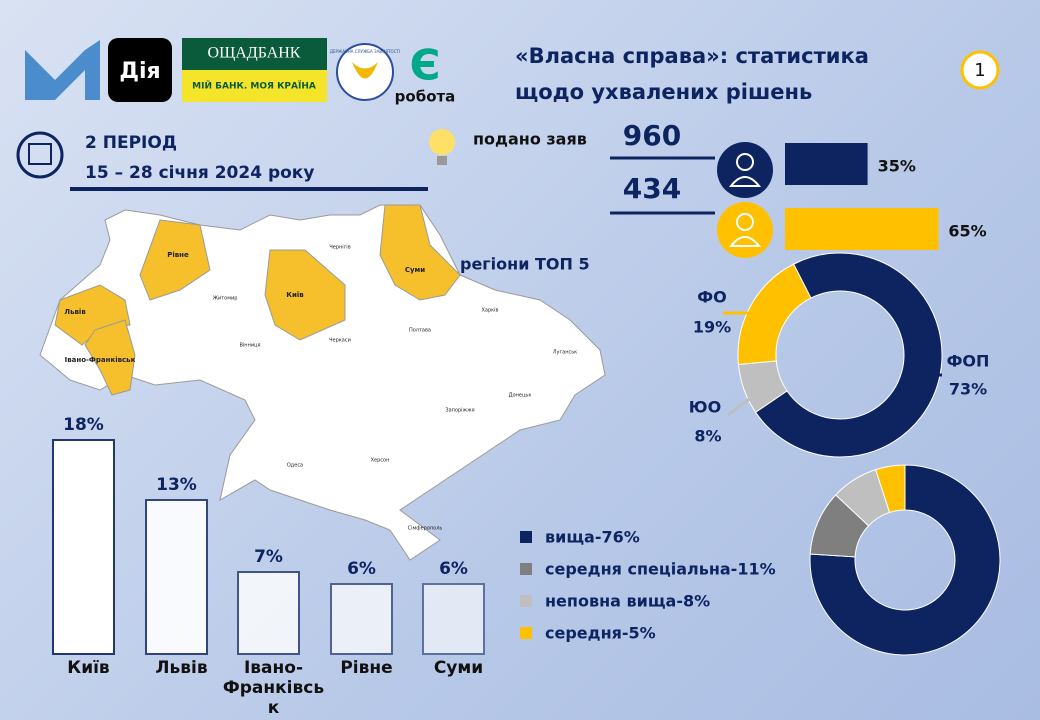 The height and width of the screenshot is (720, 1040). I want to click on category-label: ФО, so click(711, 297).